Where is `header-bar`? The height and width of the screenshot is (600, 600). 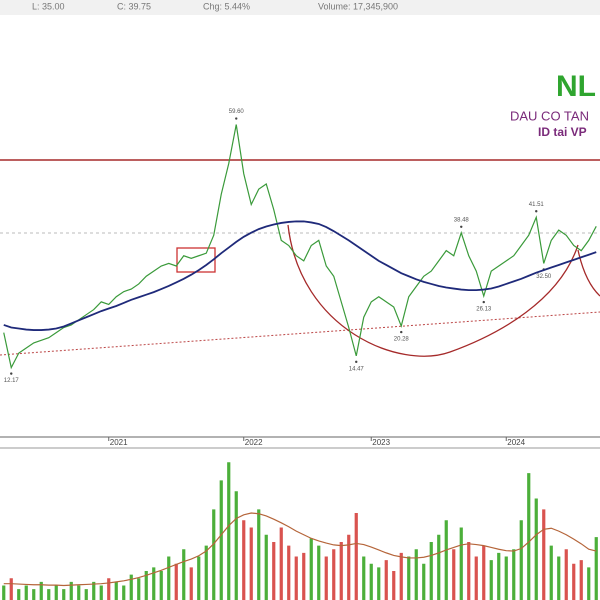
header-bar is located at coordinates (300, 7).